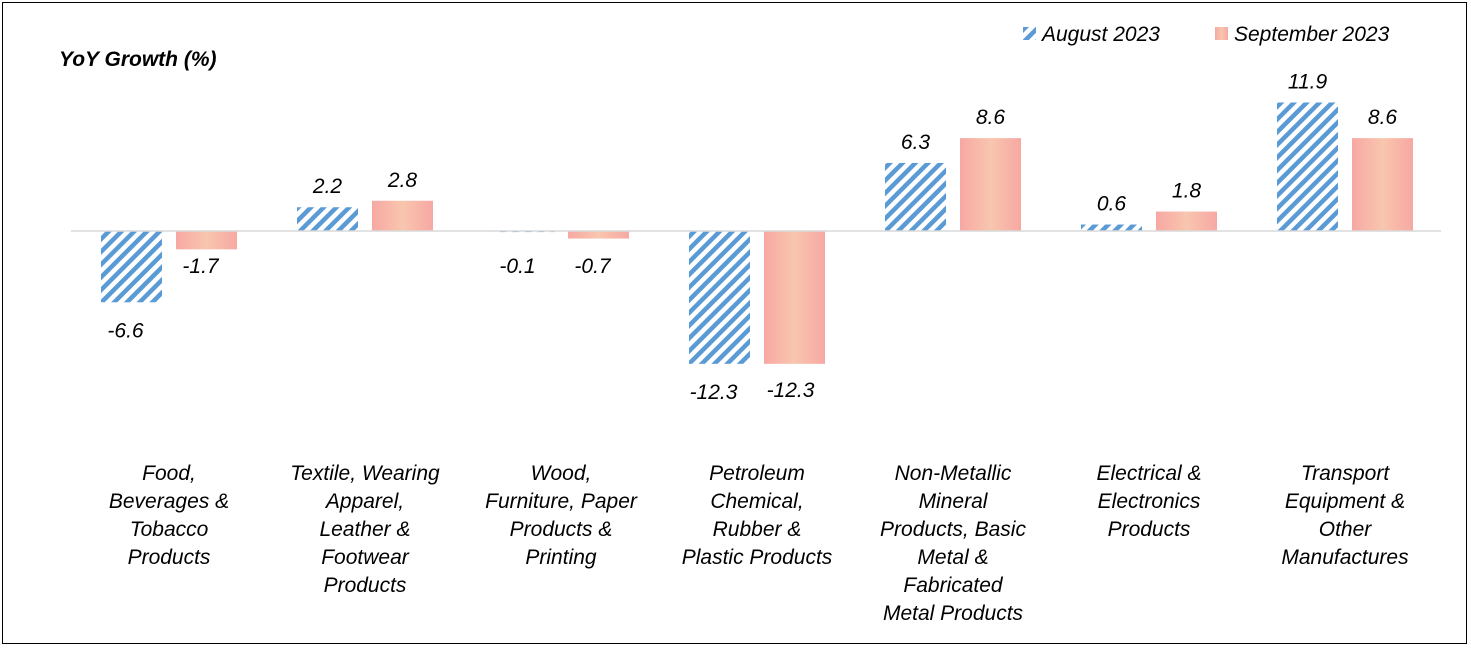 The image size is (1471, 650). Describe the element at coordinates (327, 186) in the screenshot. I see `data-label-aug-1: 2.2` at that location.